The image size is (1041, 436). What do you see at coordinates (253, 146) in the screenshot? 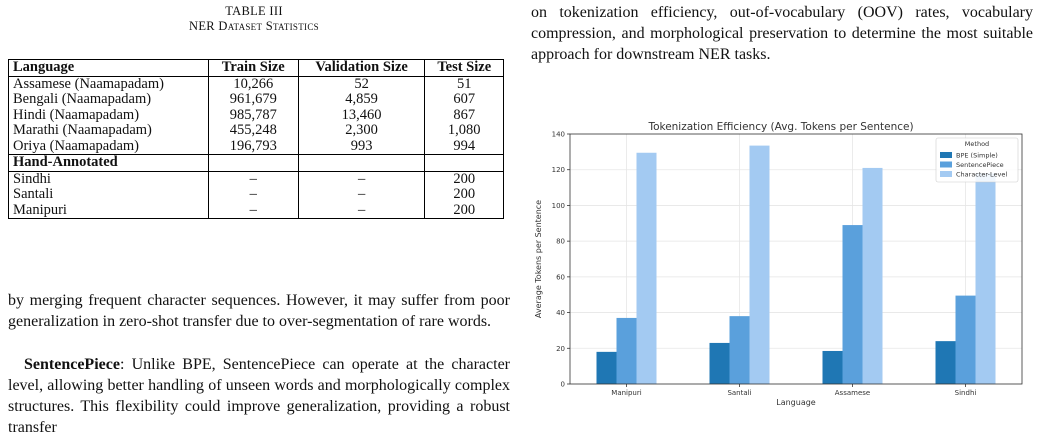
I see `cell-train: 196,793` at bounding box center [253, 146].